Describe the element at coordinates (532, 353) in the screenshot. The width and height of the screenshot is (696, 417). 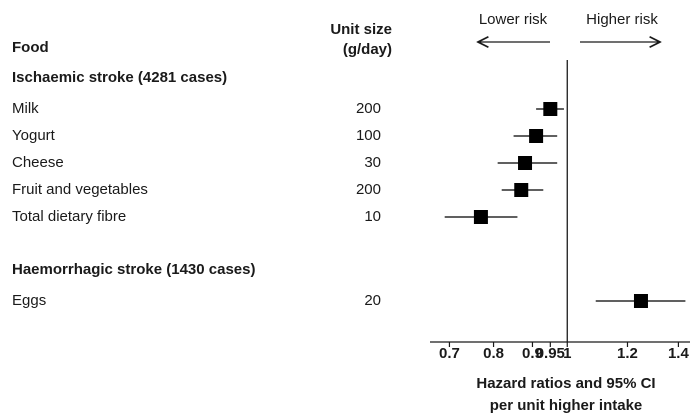
I see `x-tick-label: 0.9` at that location.